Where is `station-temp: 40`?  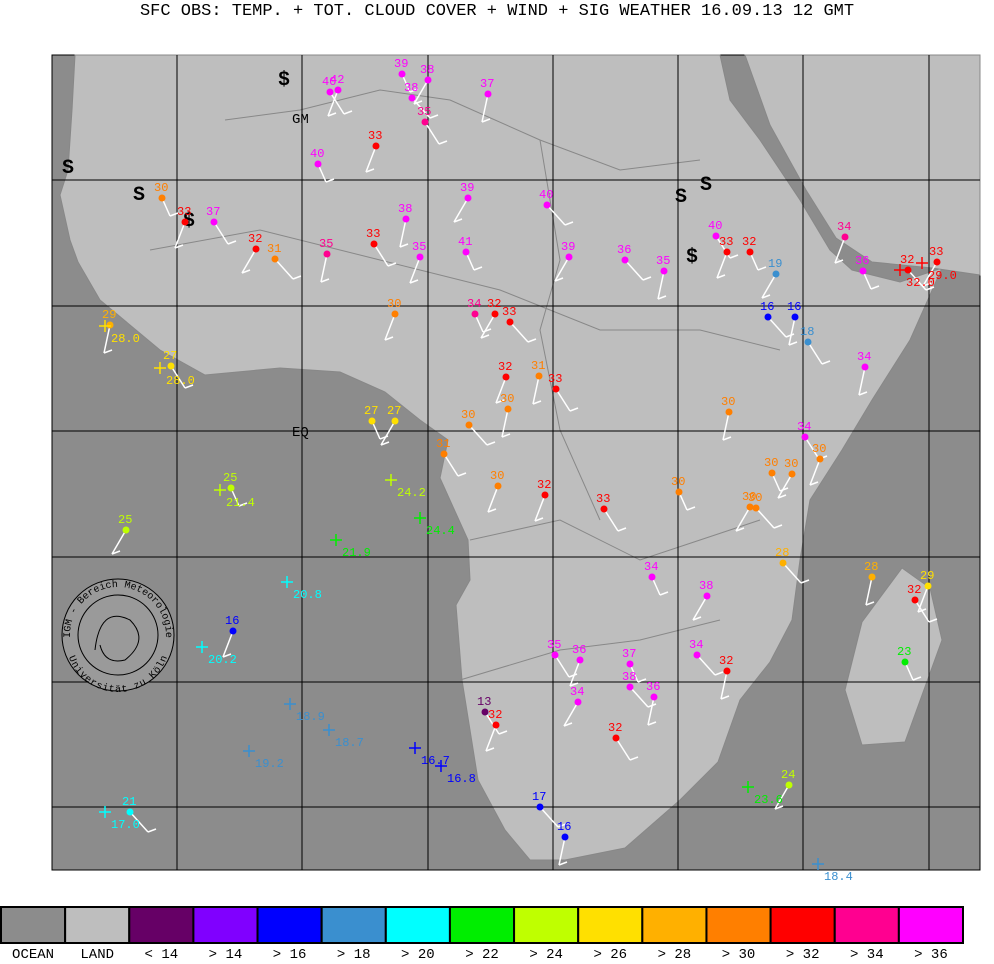 station-temp: 40 is located at coordinates (317, 154).